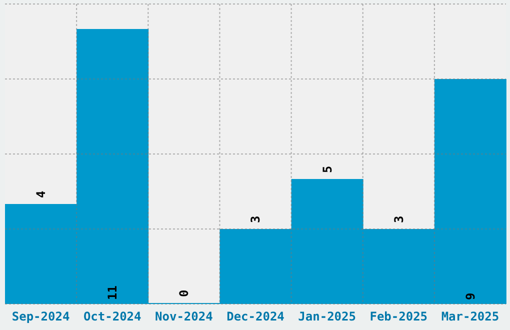 The width and height of the screenshot is (510, 330). I want to click on x-tick-label: Sep-2024, so click(41, 317).